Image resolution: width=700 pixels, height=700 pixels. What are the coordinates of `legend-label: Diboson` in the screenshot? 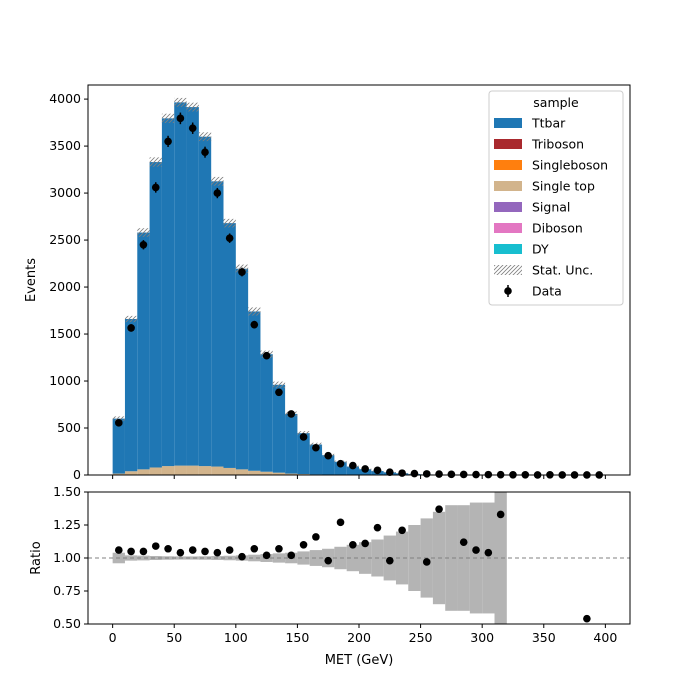 It's located at (557, 228).